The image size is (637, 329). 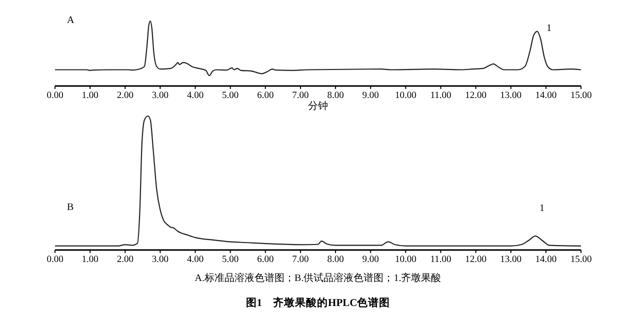 What do you see at coordinates (318, 278) in the screenshot?
I see `text: A.标准品溶液色谱图；B.供试品溶液色谱图；1.齐墩果酸` at bounding box center [318, 278].